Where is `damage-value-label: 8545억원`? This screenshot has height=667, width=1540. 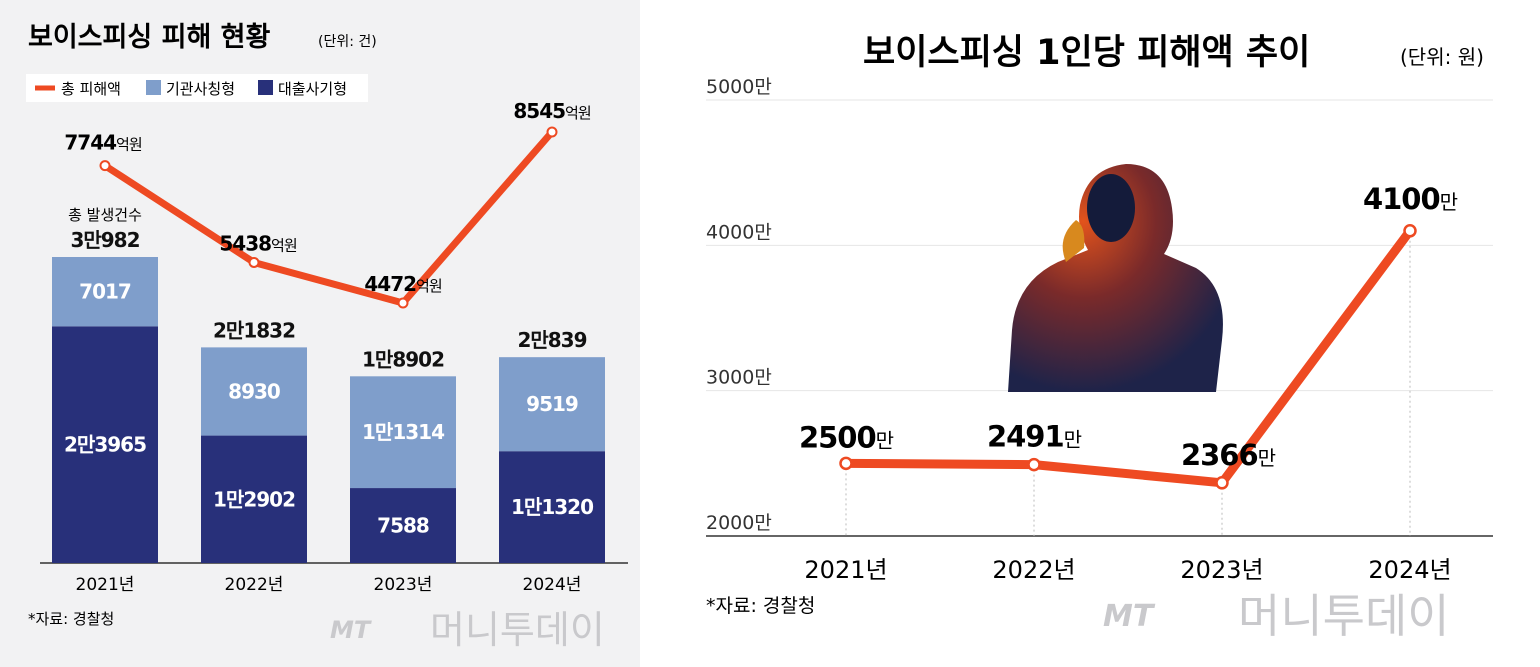
damage-value-label: 8545억원 is located at coordinates (551, 111).